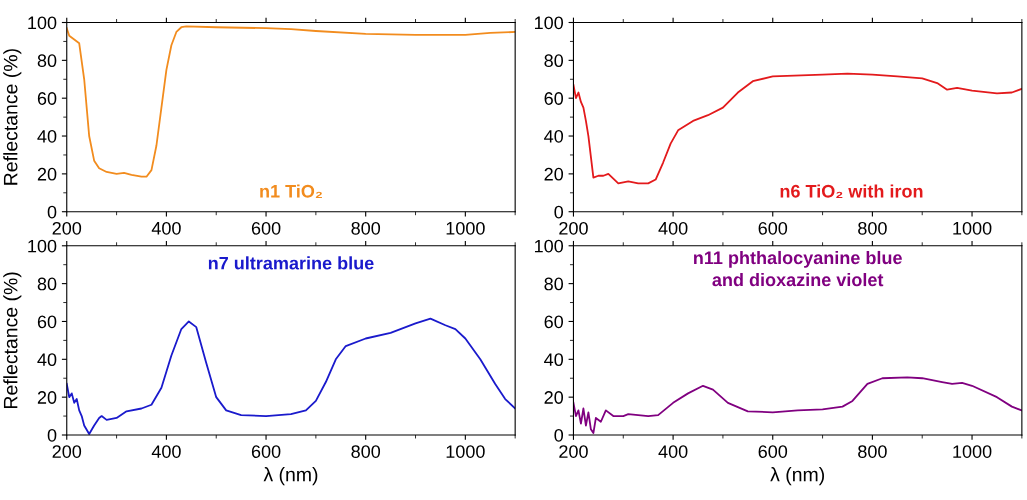 Image resolution: width=1027 pixels, height=500 pixels. Describe the element at coordinates (798, 268) in the screenshot. I see `annotation: n11 phthalocyanine blue and dioxazine violet` at that location.